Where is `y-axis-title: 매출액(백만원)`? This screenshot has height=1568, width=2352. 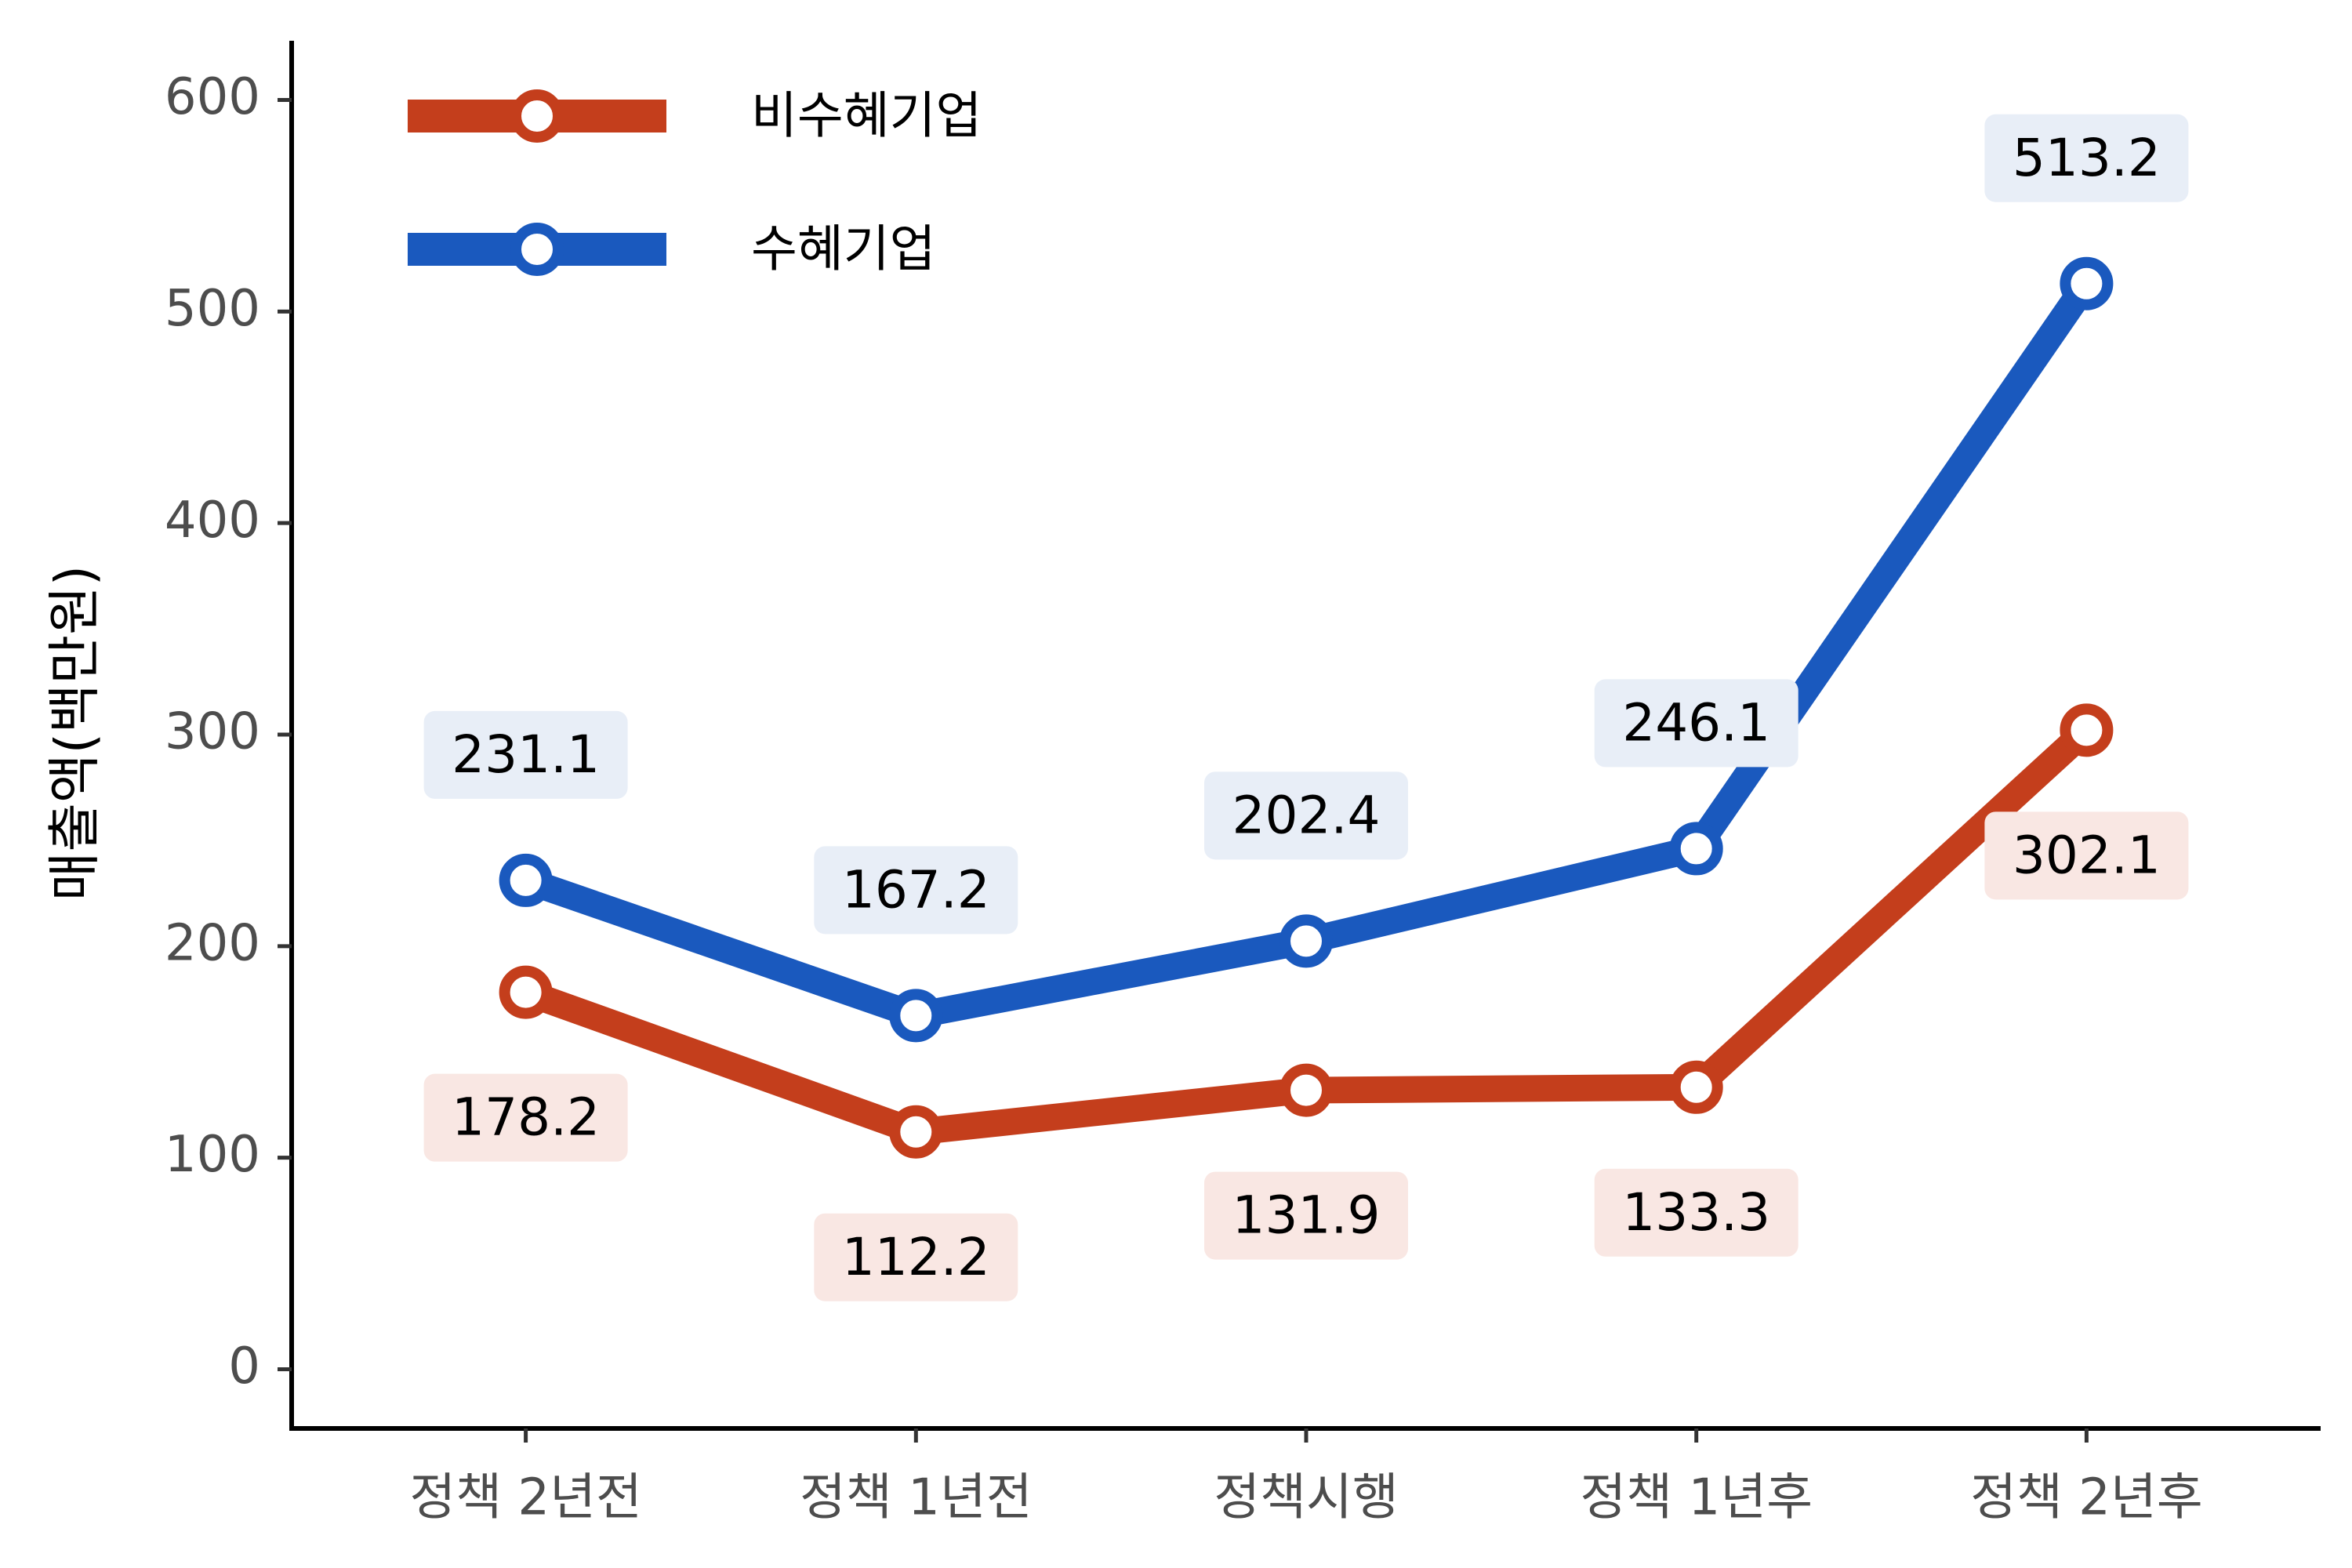
y-axis-title: 매출액(백만원) is located at coordinates (76, 733).